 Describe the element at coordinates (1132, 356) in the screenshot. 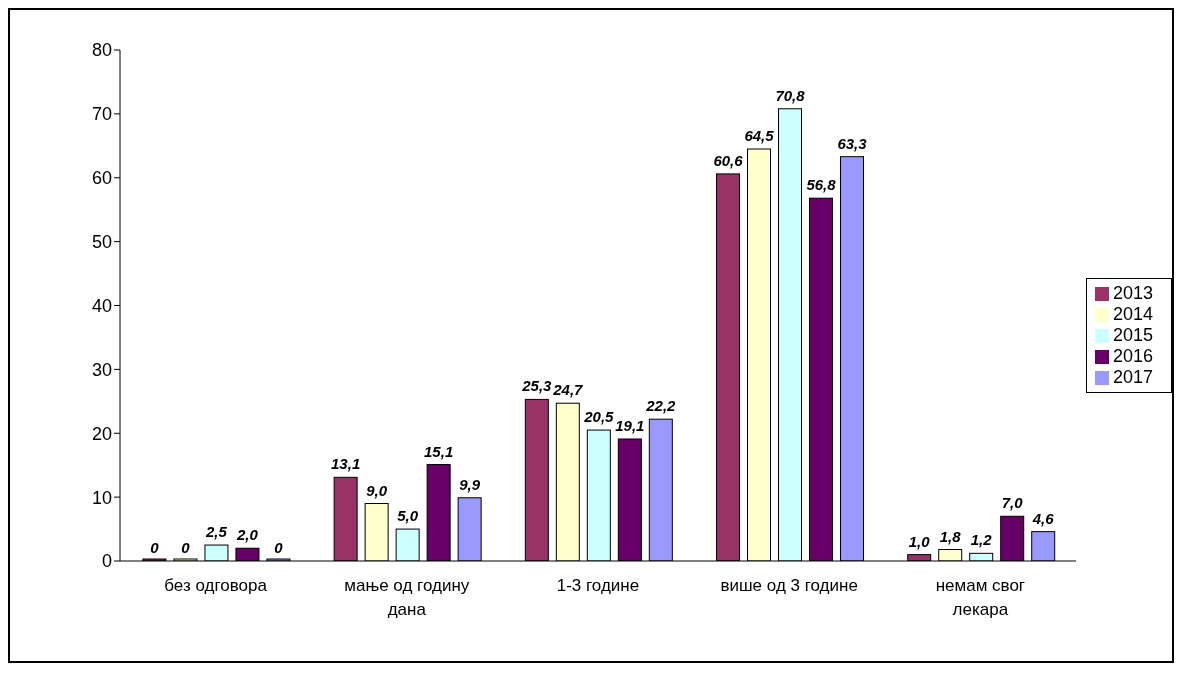

I see `legend-label: 2016` at that location.